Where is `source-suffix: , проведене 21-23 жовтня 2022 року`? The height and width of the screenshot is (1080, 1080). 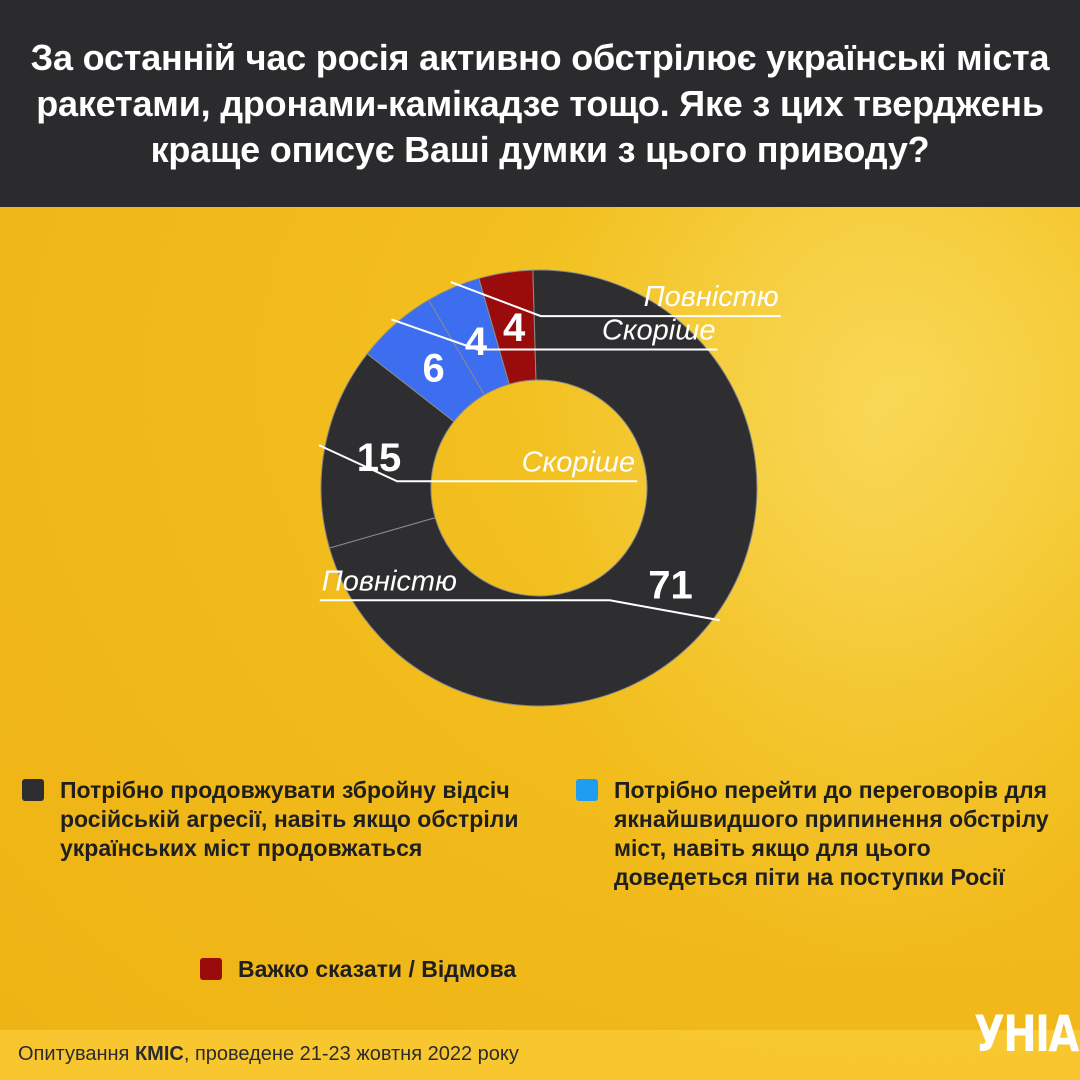 source-suffix: , проведене 21-23 жовтня 2022 року is located at coordinates (351, 1054).